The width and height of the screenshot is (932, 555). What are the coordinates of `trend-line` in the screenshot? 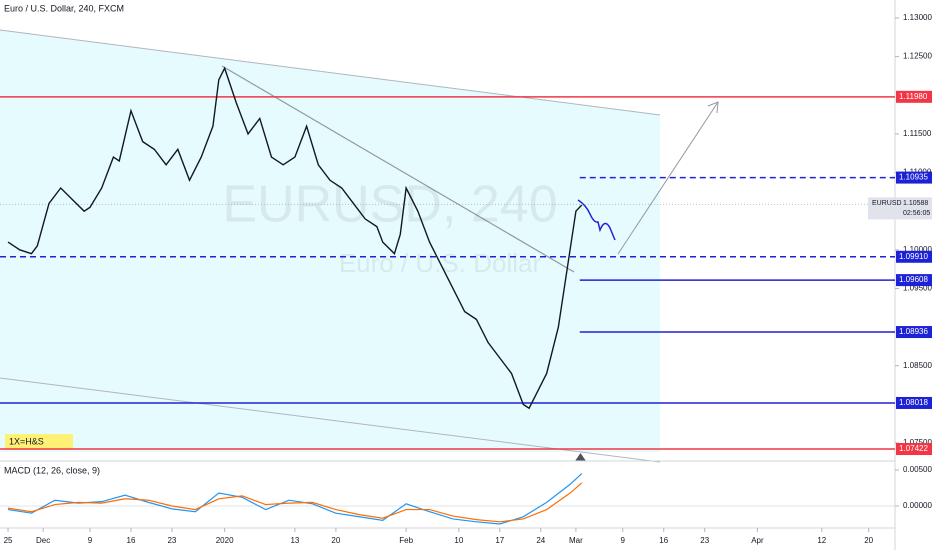 It's located at (398, 169).